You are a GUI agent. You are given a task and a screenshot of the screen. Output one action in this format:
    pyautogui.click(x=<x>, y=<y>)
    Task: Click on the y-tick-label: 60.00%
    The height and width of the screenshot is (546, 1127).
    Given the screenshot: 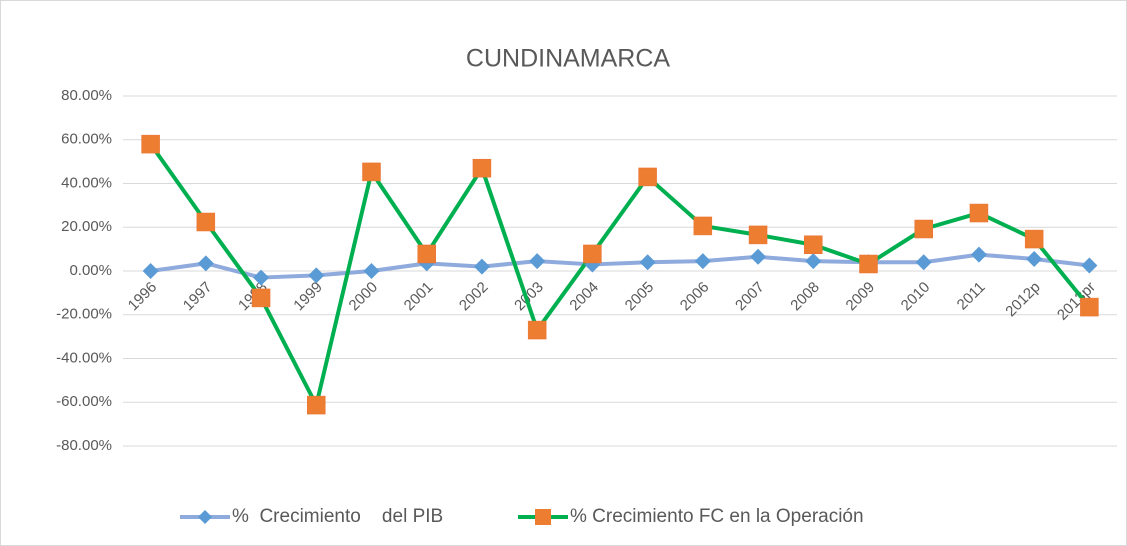 What is the action you would take?
    pyautogui.click(x=86, y=139)
    